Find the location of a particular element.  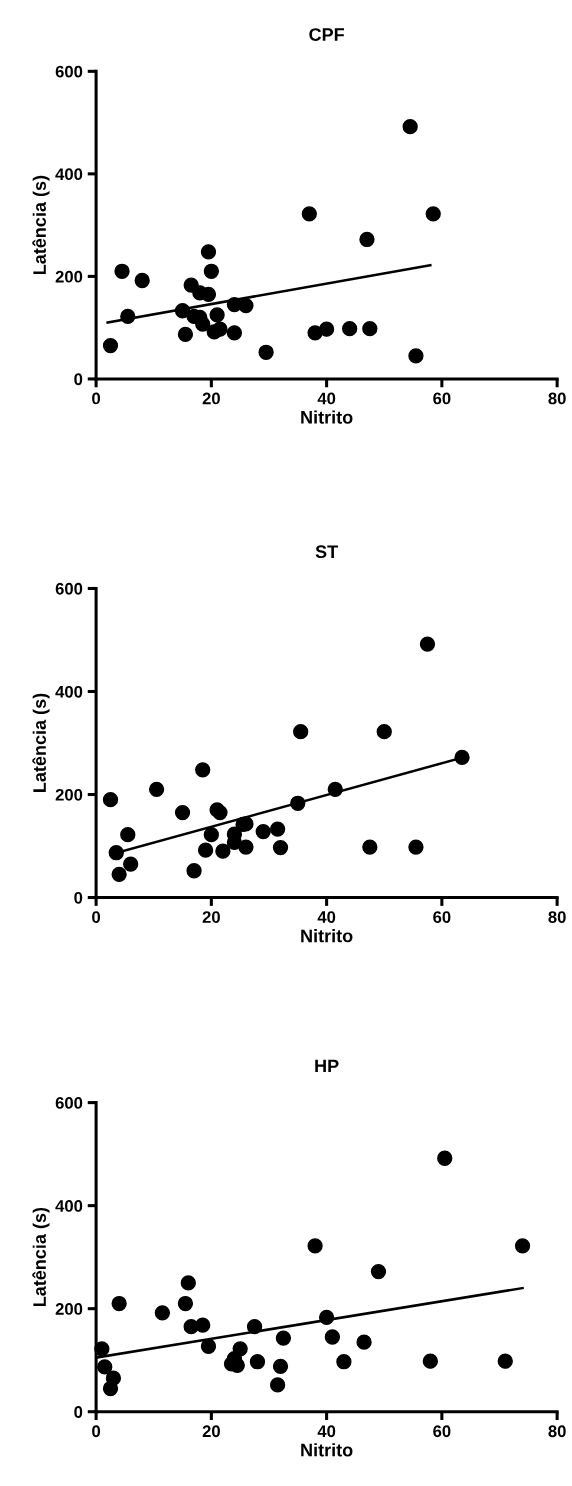

chart-title: ST is located at coordinates (326, 552).